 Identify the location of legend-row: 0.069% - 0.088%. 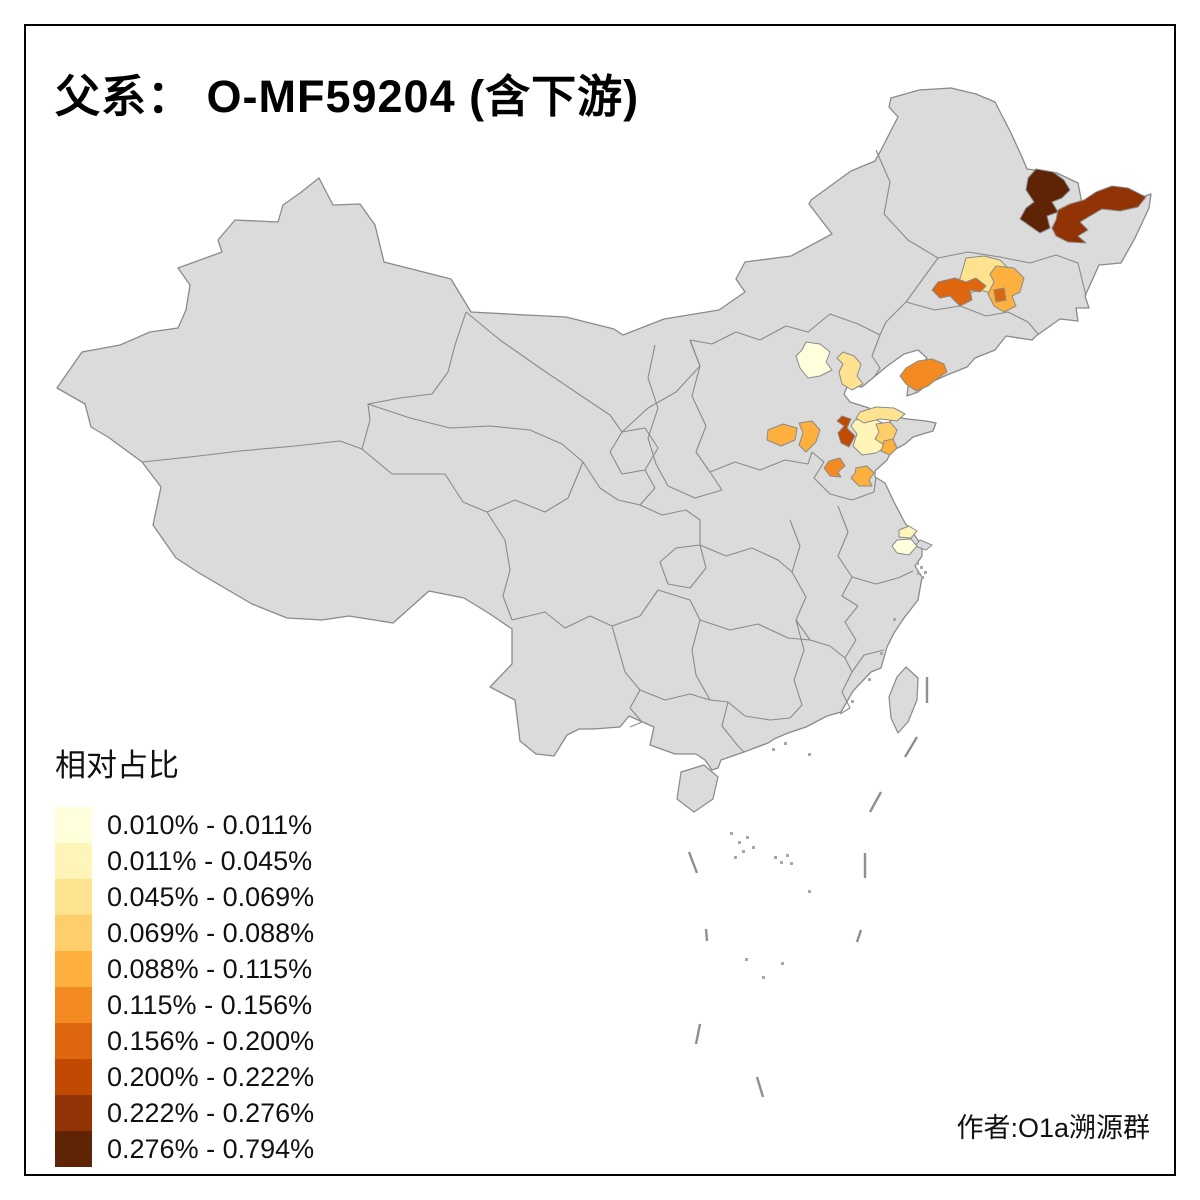
(184, 933).